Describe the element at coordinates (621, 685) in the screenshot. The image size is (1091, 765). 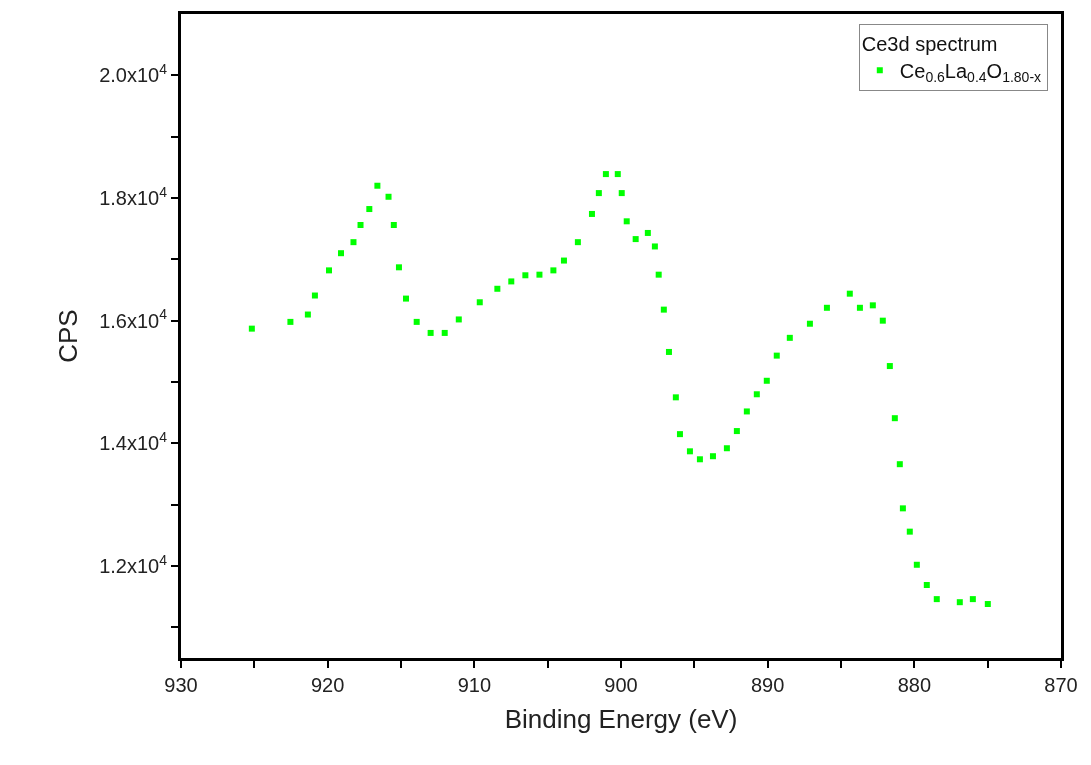
I see `x-tick-label: 900` at that location.